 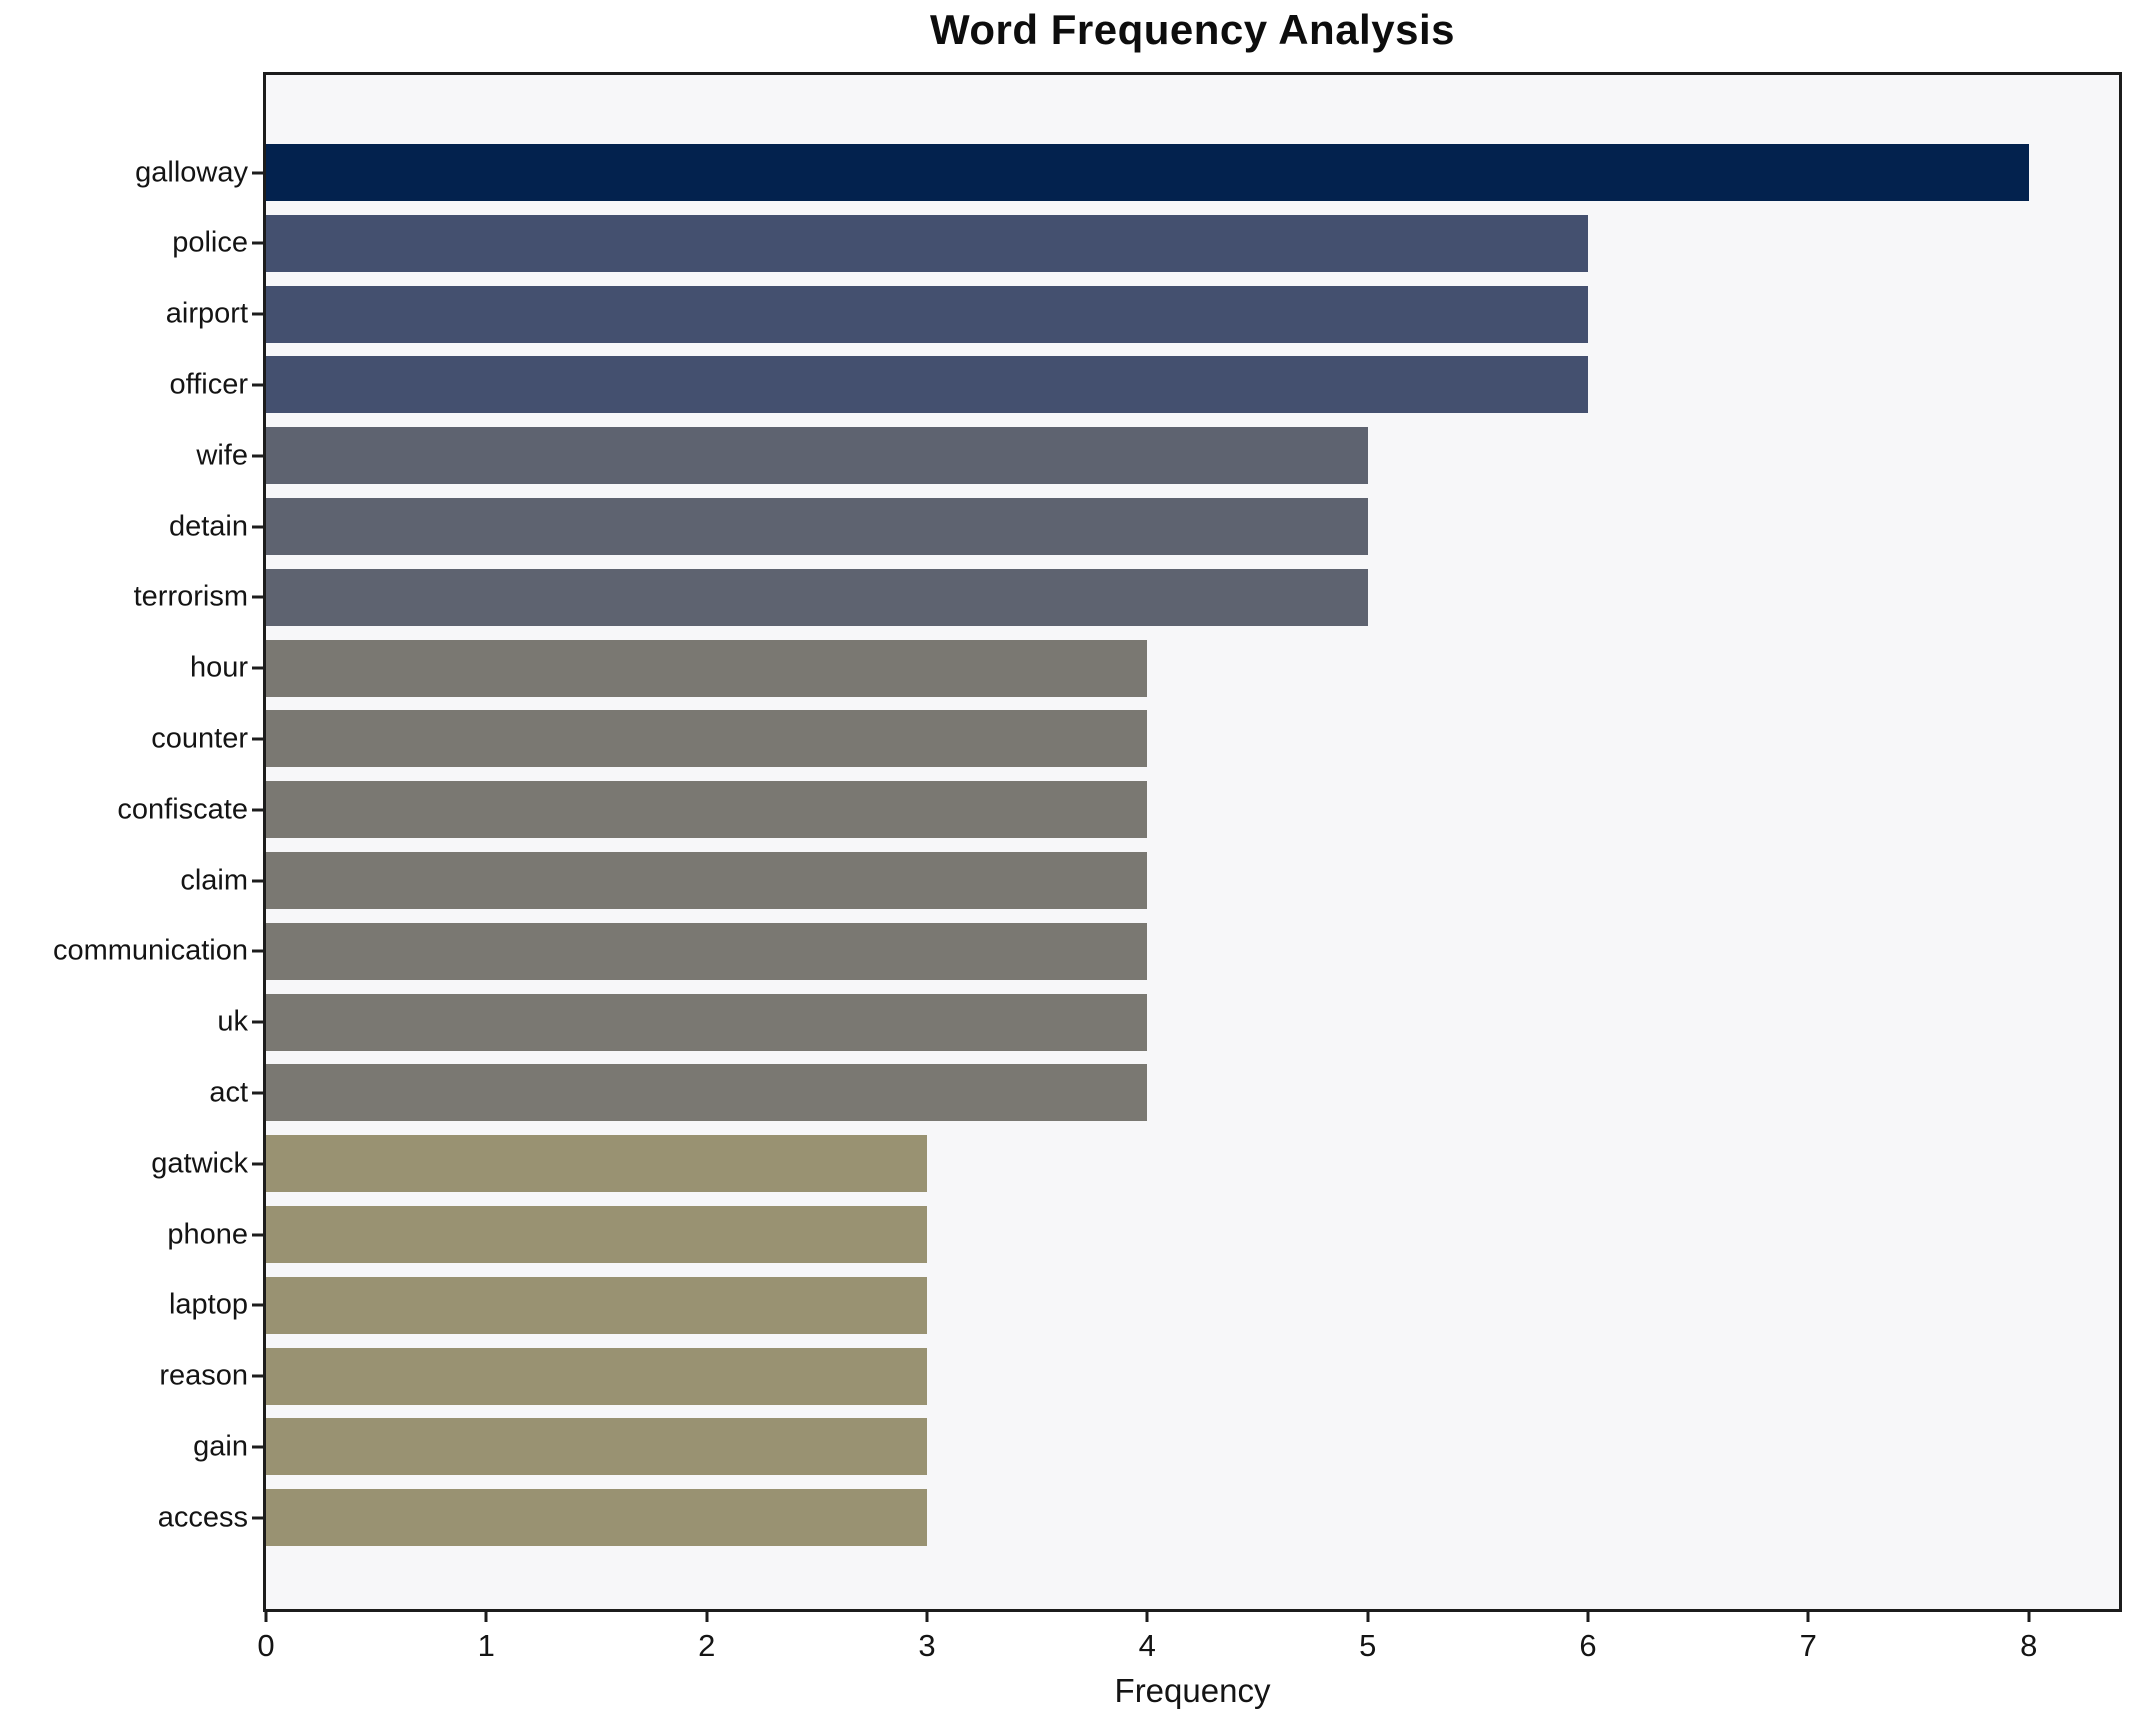 What do you see at coordinates (220, 1446) in the screenshot?
I see `y-tick-label-gain: gain` at bounding box center [220, 1446].